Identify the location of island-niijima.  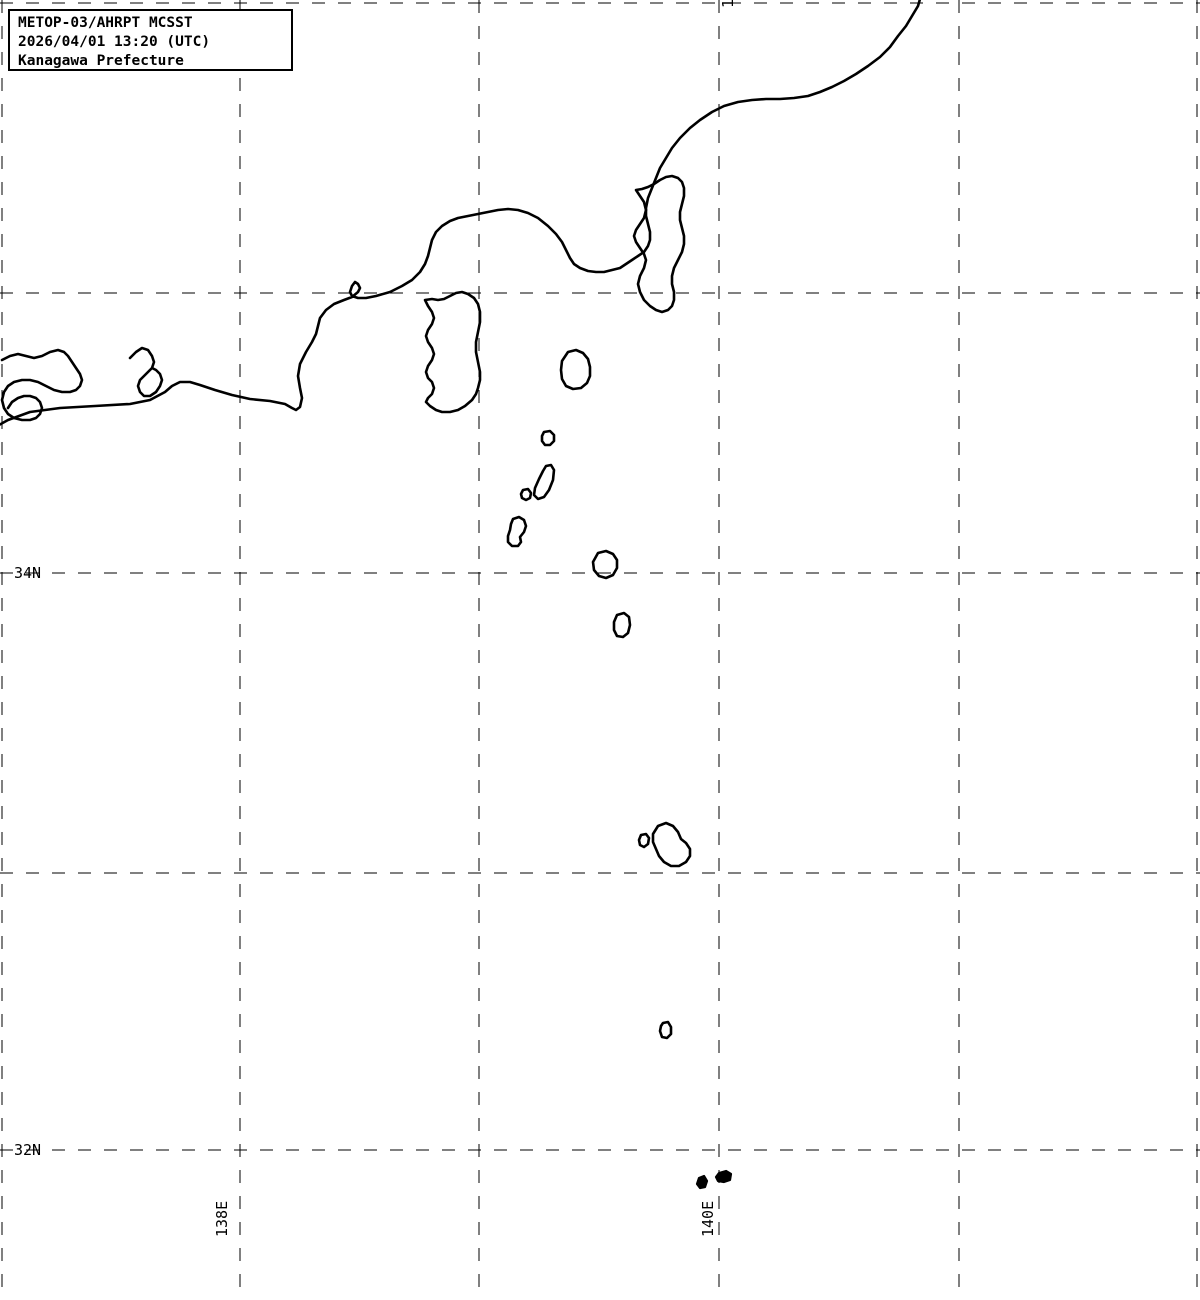
(544, 482).